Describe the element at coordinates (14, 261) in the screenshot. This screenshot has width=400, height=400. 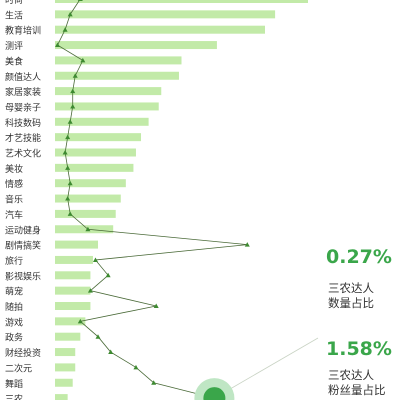
I see `category-label: 旅行` at that location.